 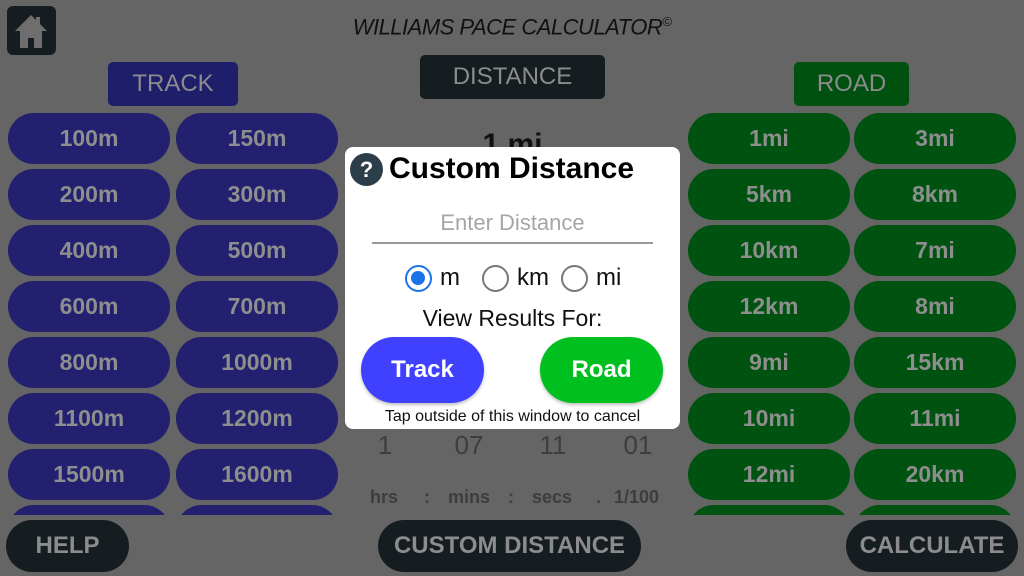 I want to click on radio-selected-icon, so click(x=418, y=278).